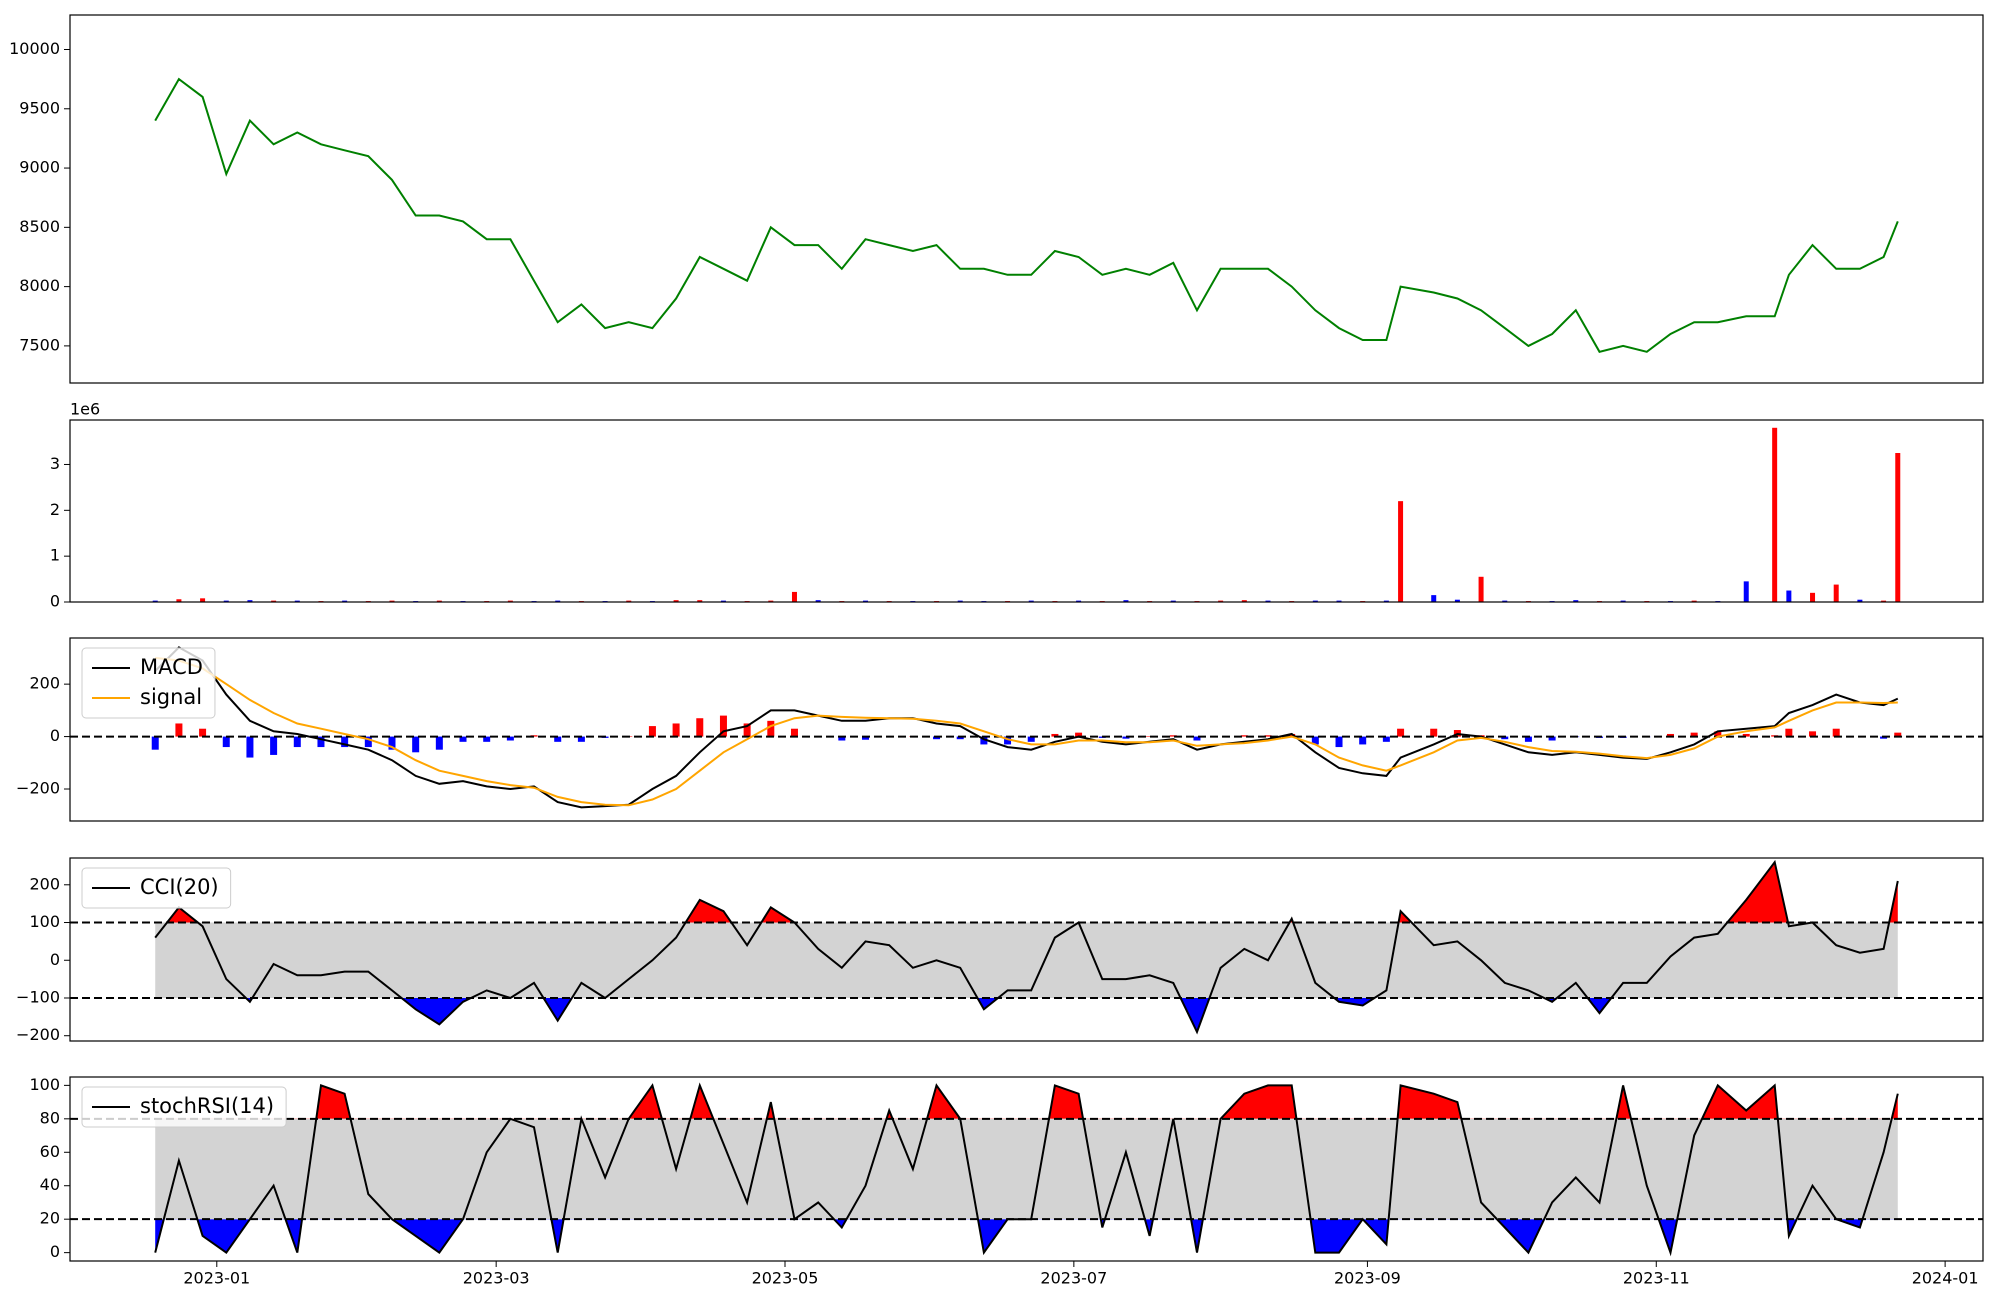 Image resolution: width=2000 pixels, height=1300 pixels. I want to click on y-tick-label: 40, so click(50, 1184).